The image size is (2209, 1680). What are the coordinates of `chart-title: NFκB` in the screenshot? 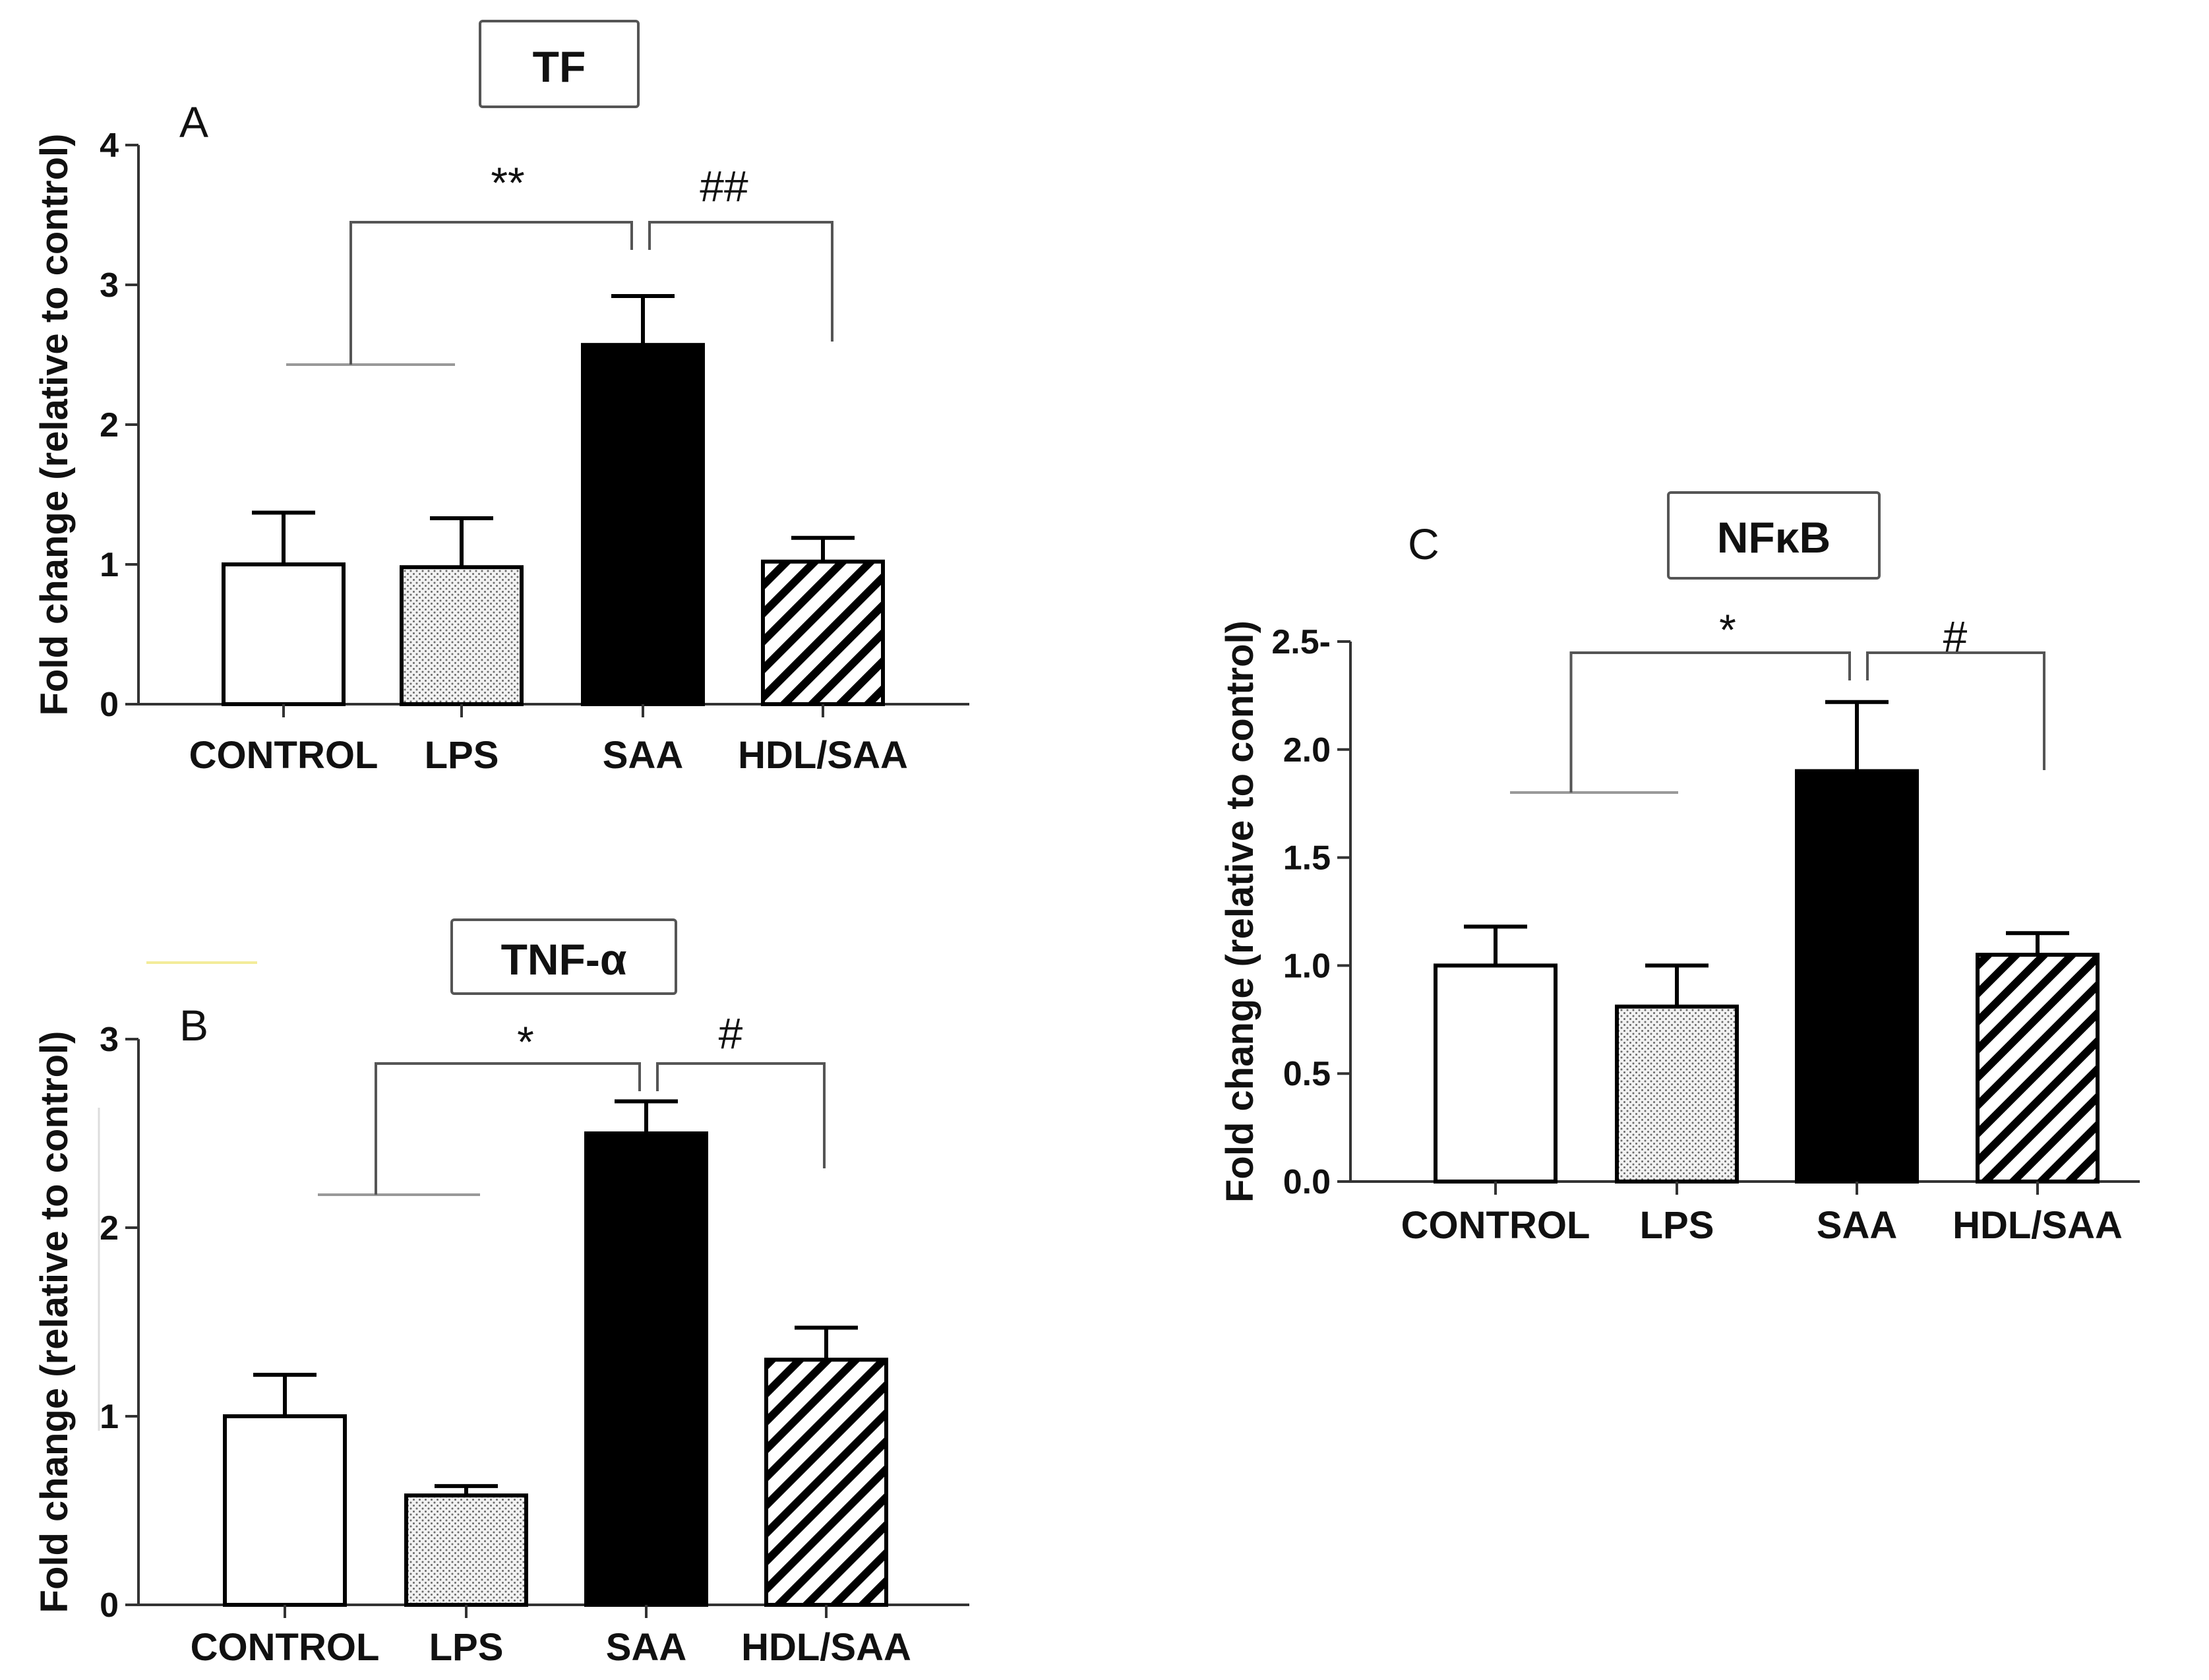 It's located at (1774, 537).